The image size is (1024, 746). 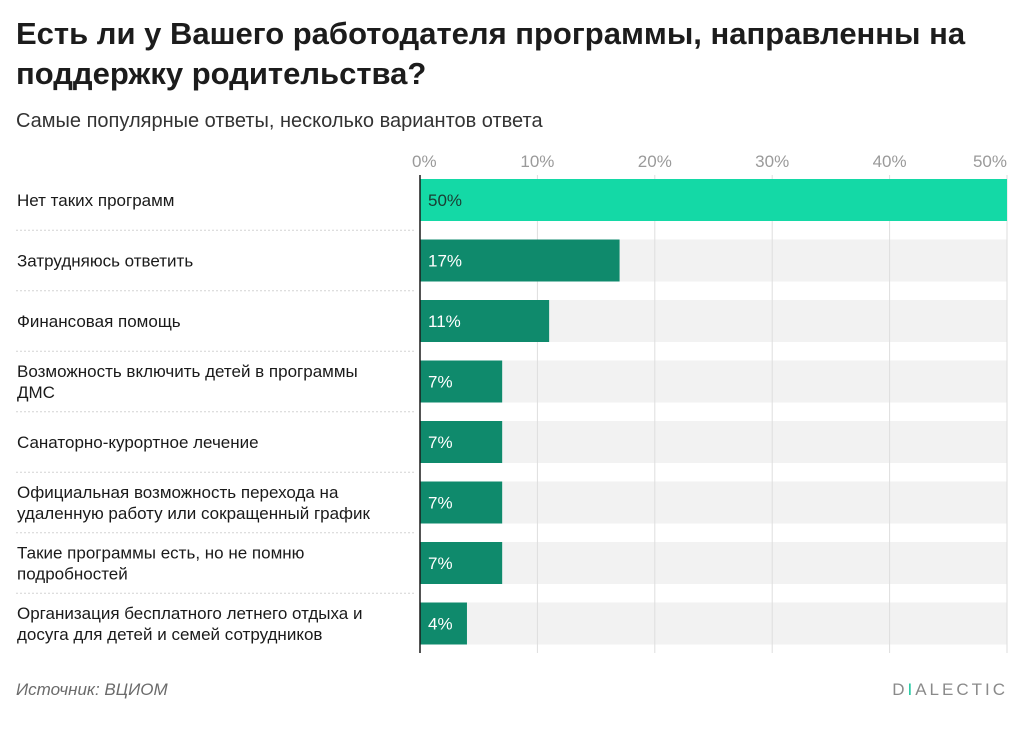 What do you see at coordinates (72, 574) in the screenshot?
I see `category-label: подробностей` at bounding box center [72, 574].